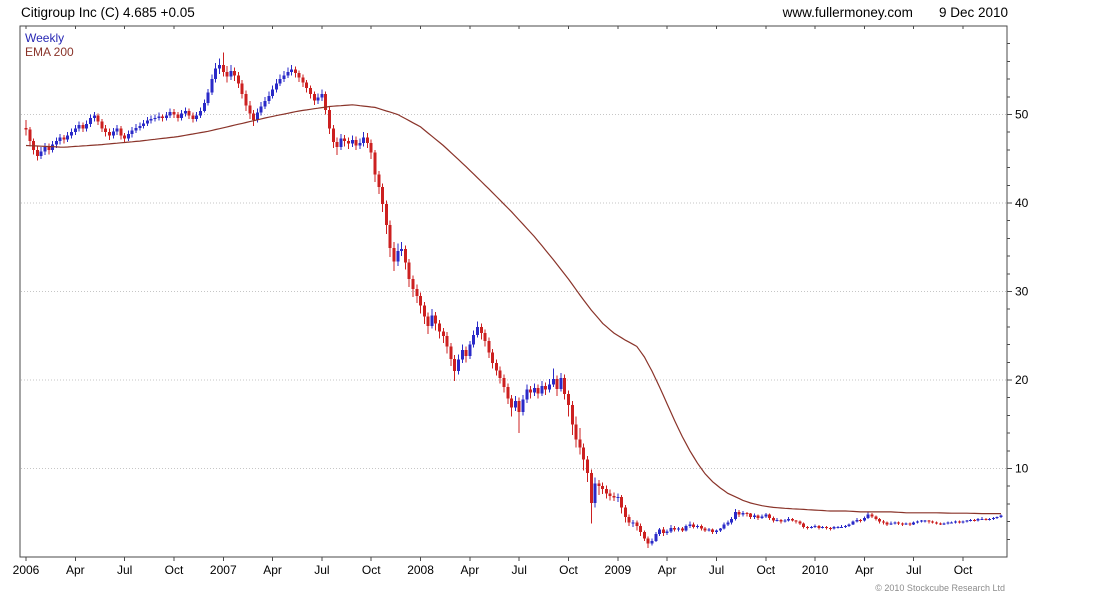 The height and width of the screenshot is (605, 1100). What do you see at coordinates (26, 570) in the screenshot?
I see `svg-text: 2006` at bounding box center [26, 570].